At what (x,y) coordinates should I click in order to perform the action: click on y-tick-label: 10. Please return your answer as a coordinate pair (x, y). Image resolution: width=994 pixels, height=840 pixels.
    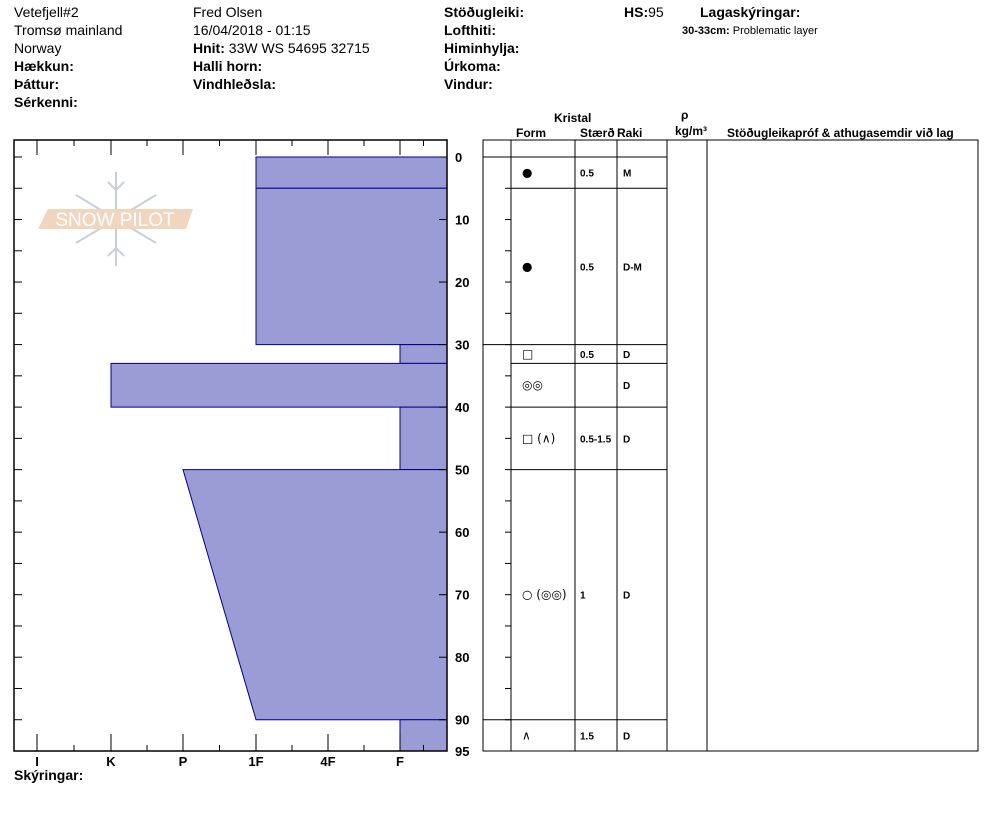
    Looking at the image, I should click on (462, 220).